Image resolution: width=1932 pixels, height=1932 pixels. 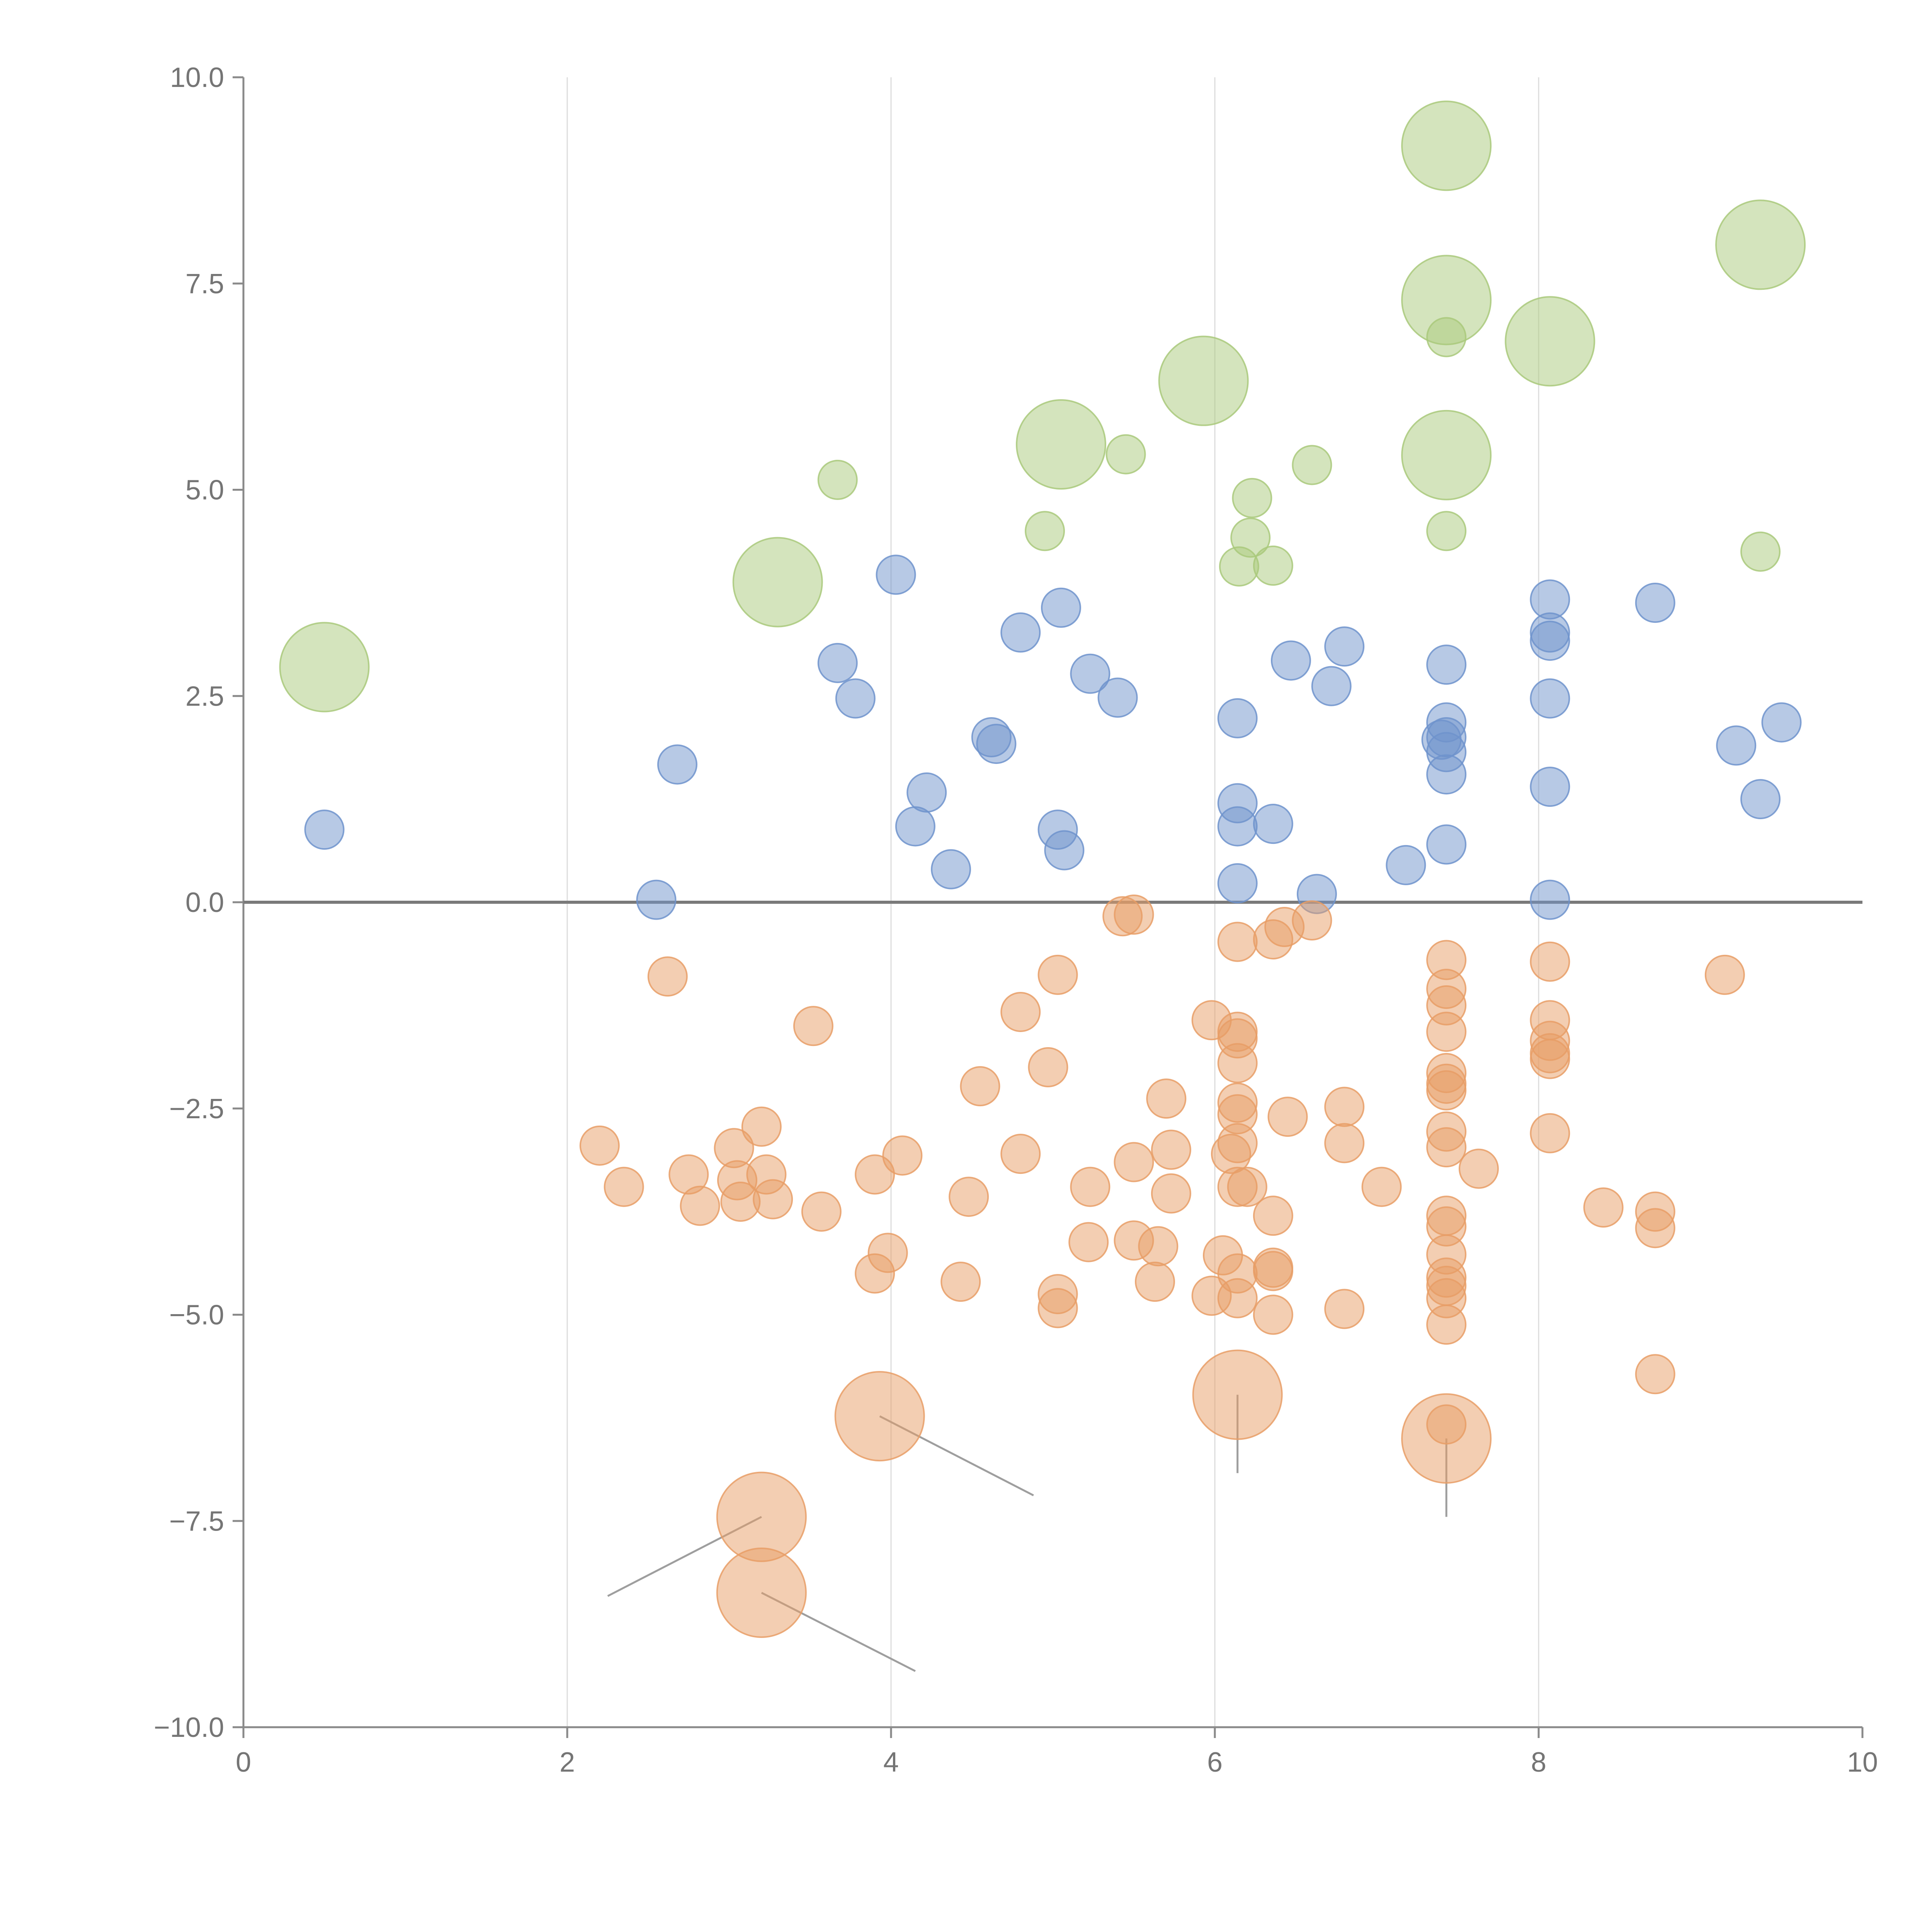 I want to click on y-tick-label: 5.0, so click(x=205, y=491).